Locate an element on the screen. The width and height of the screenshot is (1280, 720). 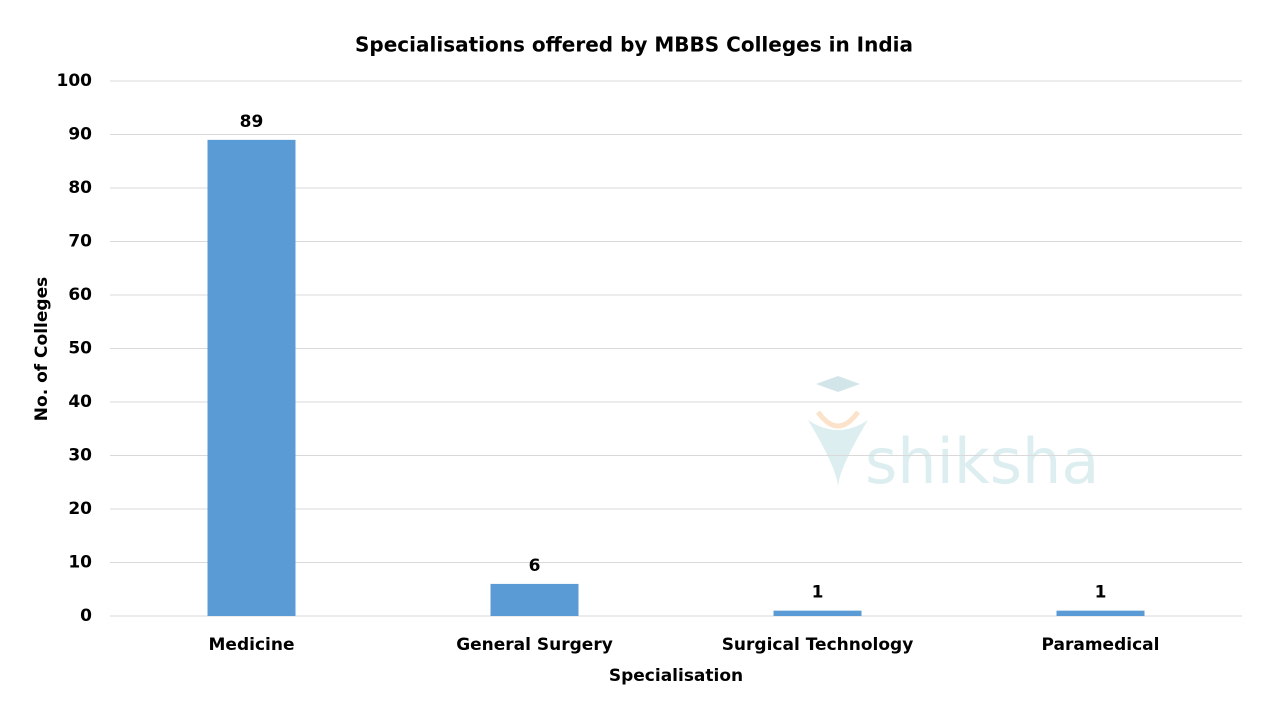
y-tick-label: 70 is located at coordinates (80, 242).